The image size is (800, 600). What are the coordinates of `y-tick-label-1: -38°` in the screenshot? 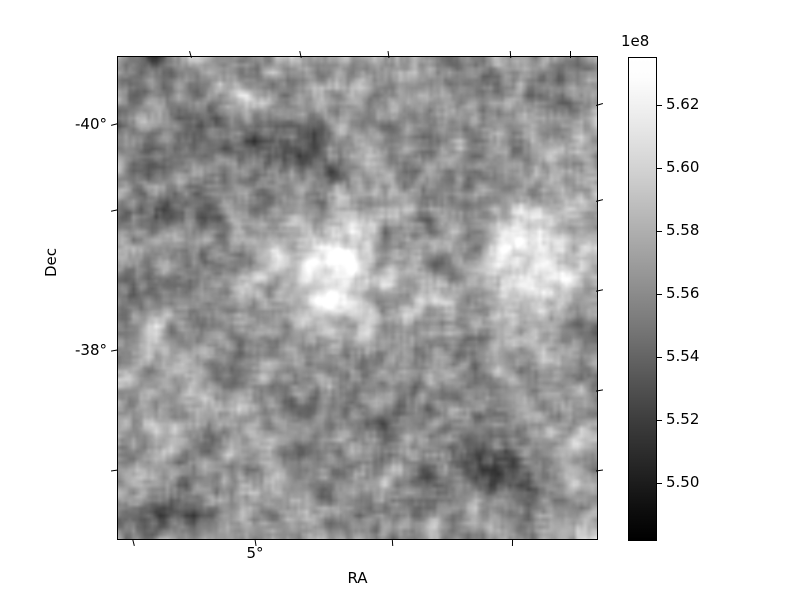 It's located at (91, 350).